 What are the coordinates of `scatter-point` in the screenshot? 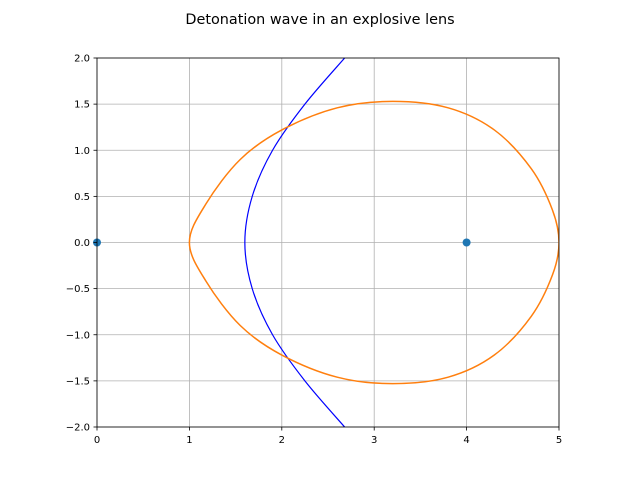 It's located at (466, 242).